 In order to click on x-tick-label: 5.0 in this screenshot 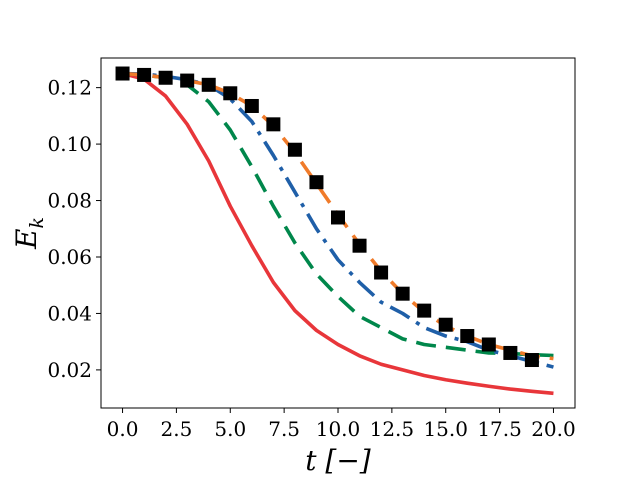, I will do `click(230, 429)`.